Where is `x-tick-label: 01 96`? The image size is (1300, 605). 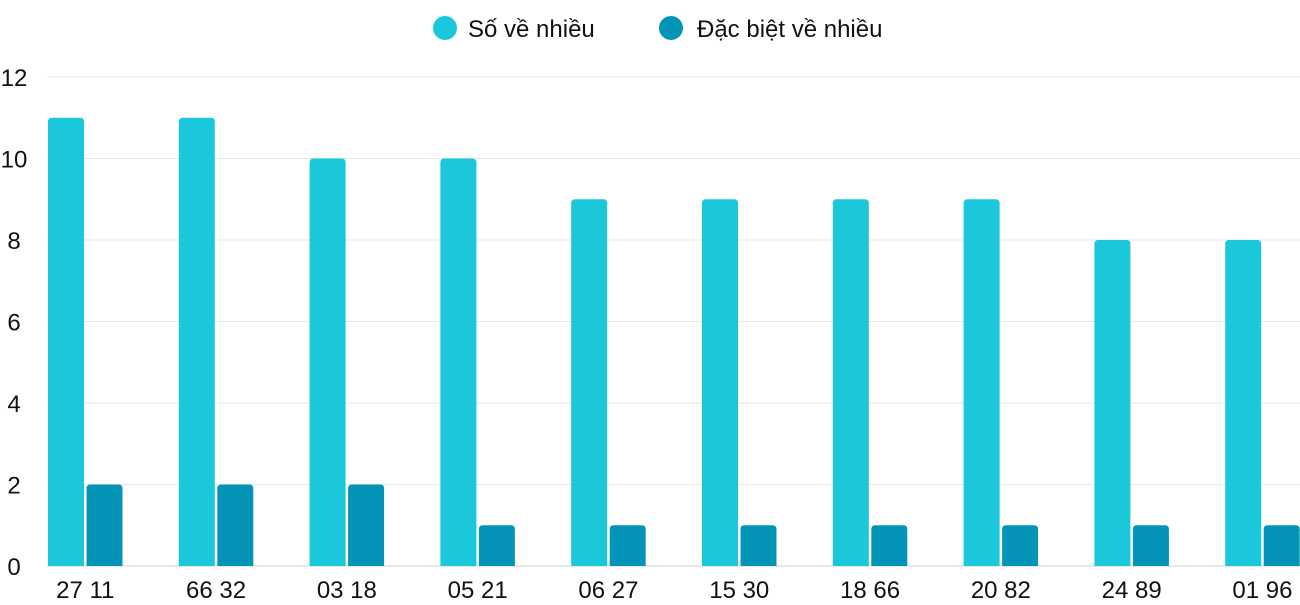 x-tick-label: 01 96 is located at coordinates (1262, 588).